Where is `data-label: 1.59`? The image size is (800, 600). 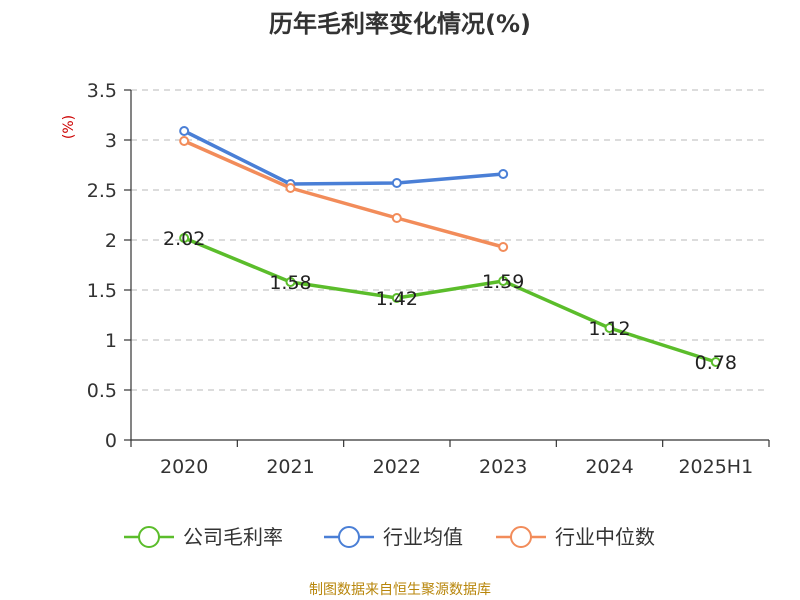 data-label: 1.59 is located at coordinates (503, 282).